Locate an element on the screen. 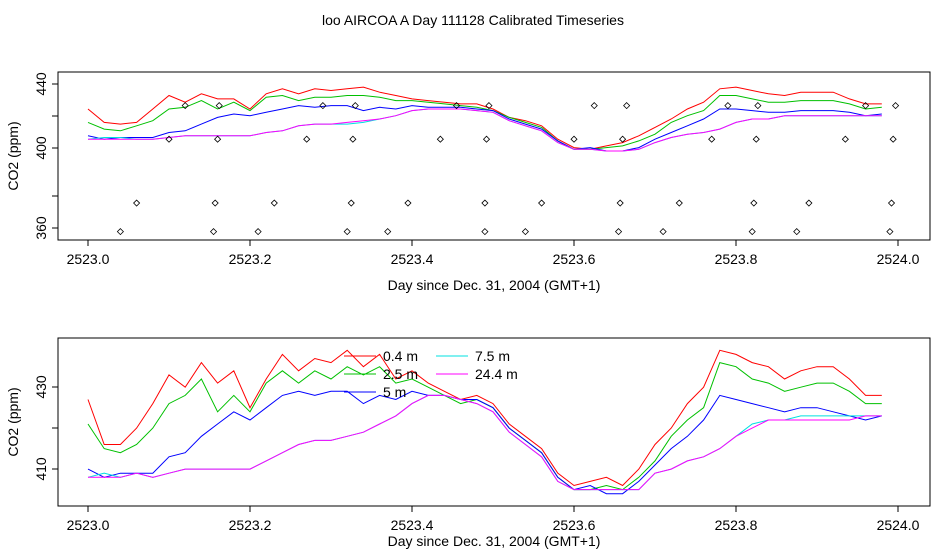  legend-label: 2.5 m is located at coordinates (400, 374).